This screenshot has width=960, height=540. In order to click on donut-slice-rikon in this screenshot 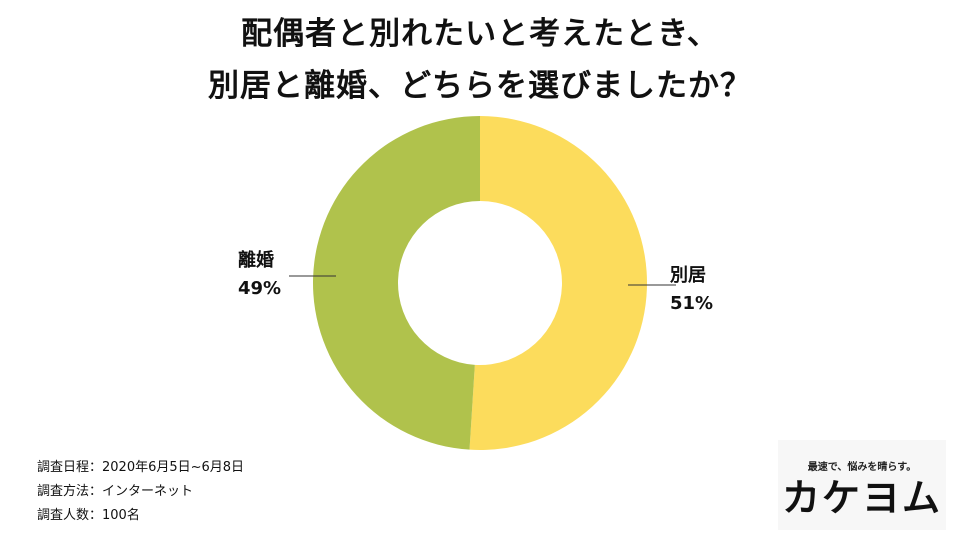, I will do `click(396, 283)`.